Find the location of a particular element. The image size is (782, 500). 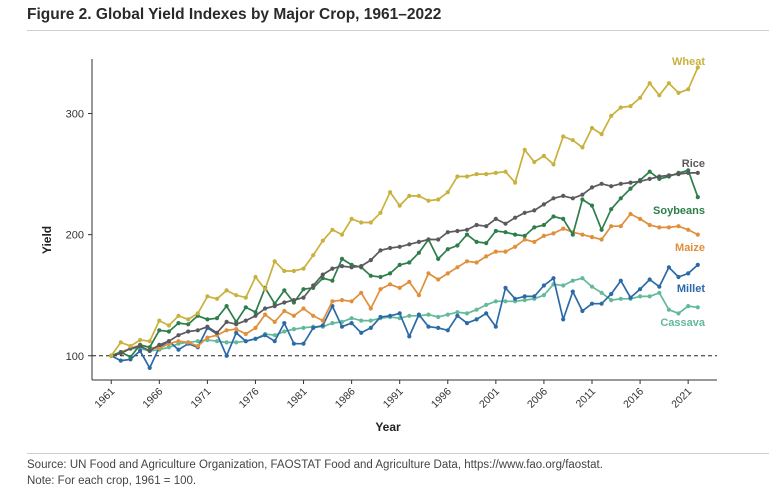

cassava-label: Cassava is located at coordinates (683, 323).